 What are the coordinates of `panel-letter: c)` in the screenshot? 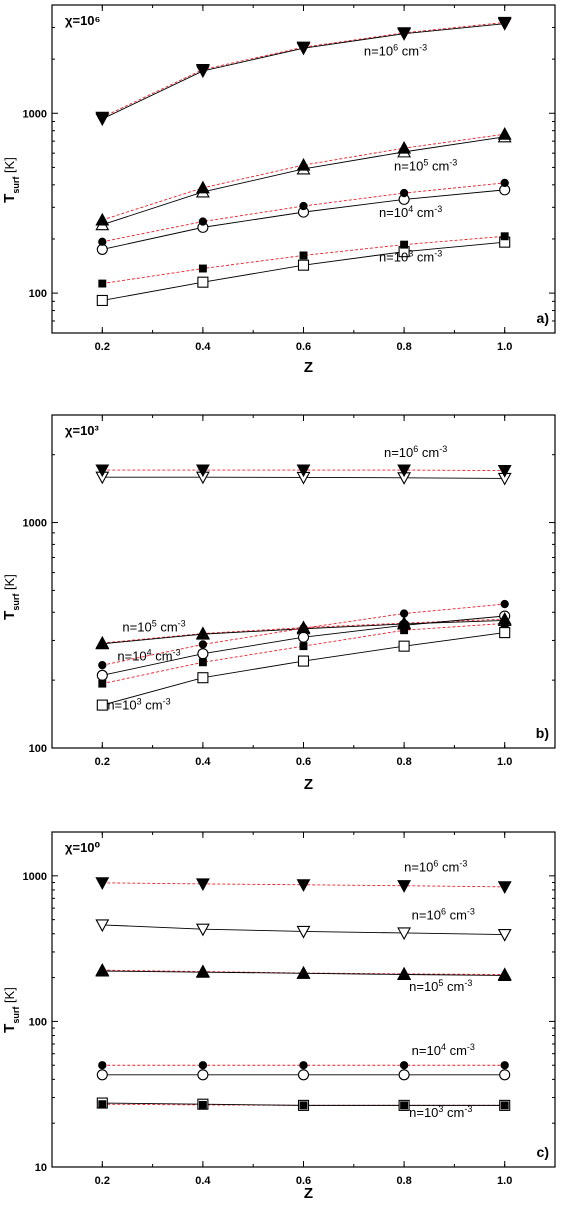 It's located at (543, 1152).